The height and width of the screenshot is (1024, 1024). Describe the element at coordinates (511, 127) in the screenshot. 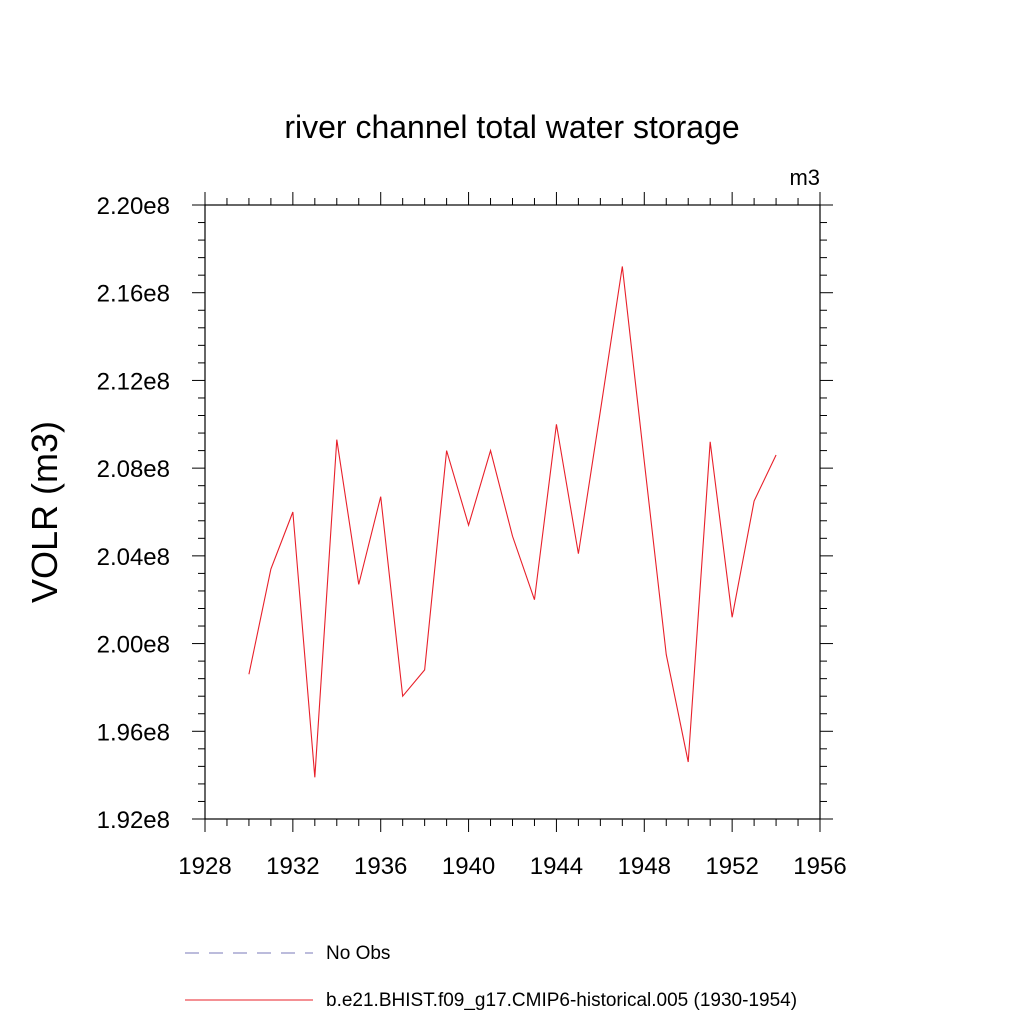

I see `chart-title: river channel total water storage` at that location.